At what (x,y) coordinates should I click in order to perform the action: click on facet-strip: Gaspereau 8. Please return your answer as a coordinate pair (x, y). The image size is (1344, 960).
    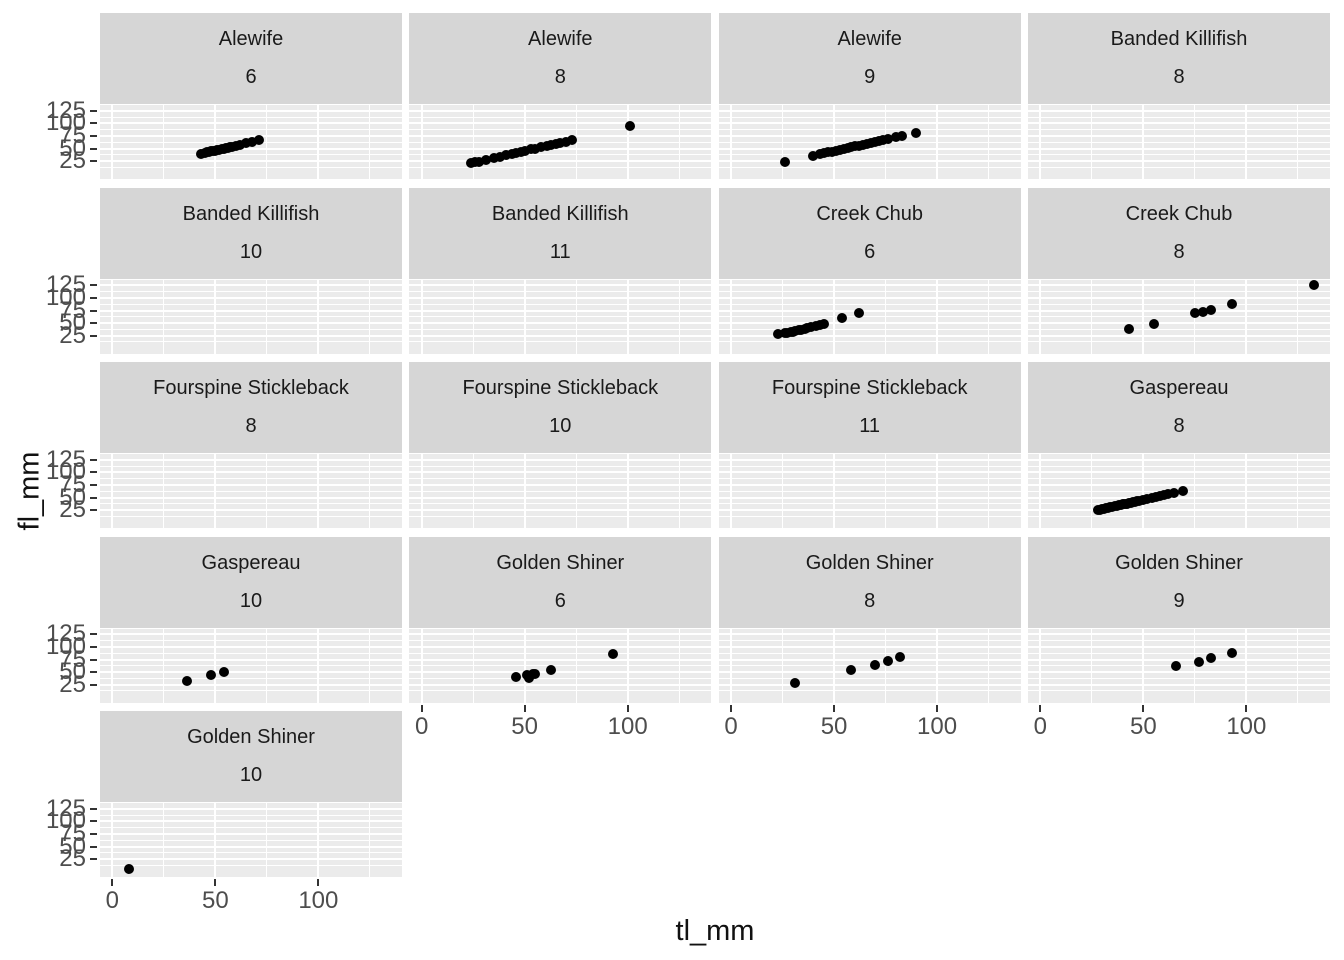
    Looking at the image, I should click on (1179, 407).